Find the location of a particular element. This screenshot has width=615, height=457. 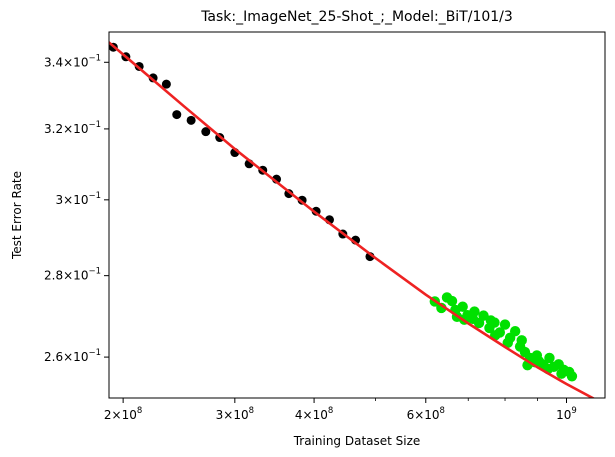

y-tick-label: 3.4×10⁻¹ is located at coordinates (72, 61).